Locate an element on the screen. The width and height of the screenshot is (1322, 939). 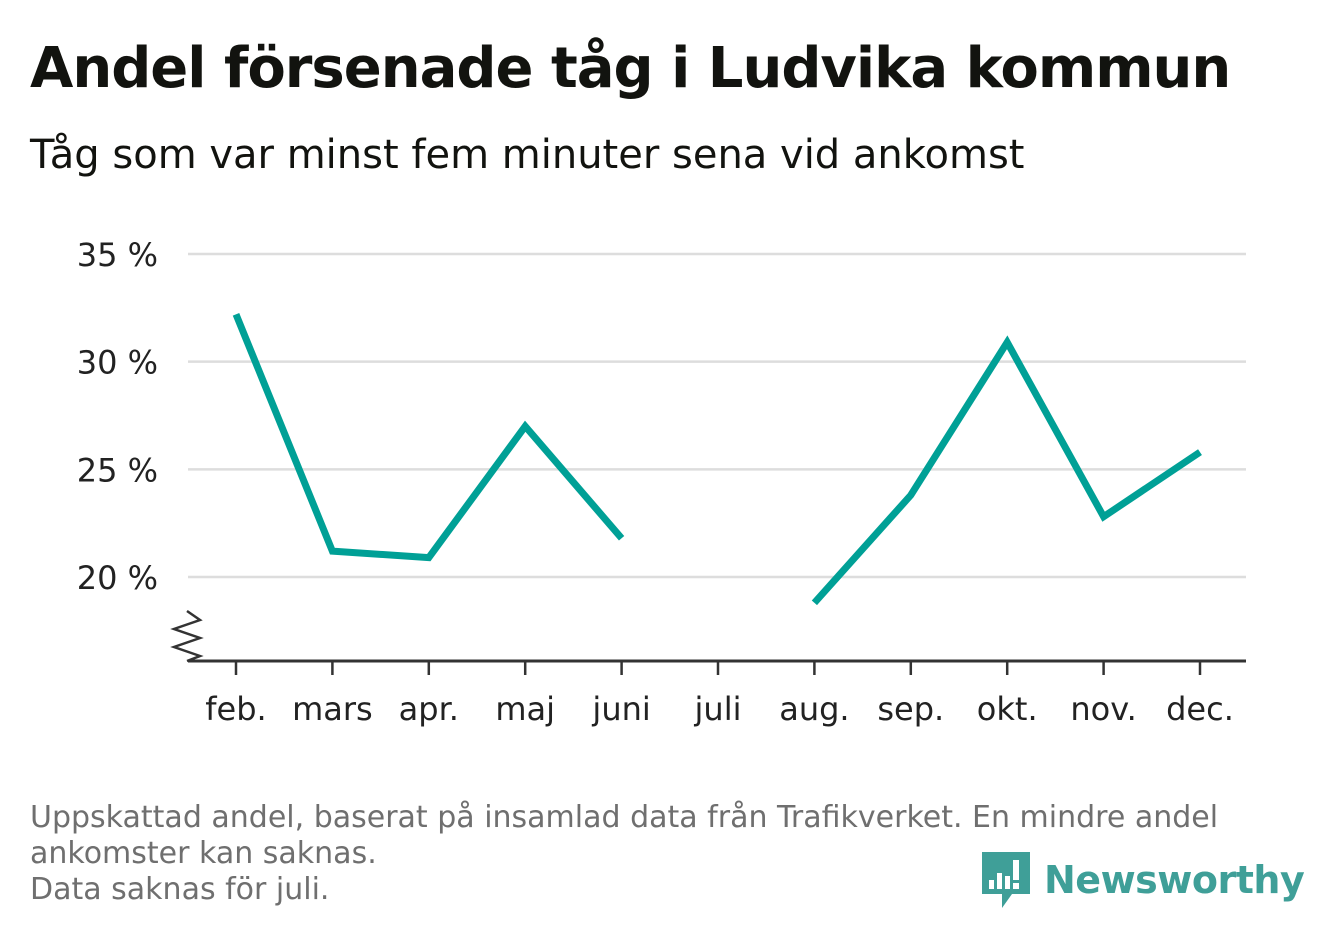
x-tick-label: feb. is located at coordinates (235, 709).